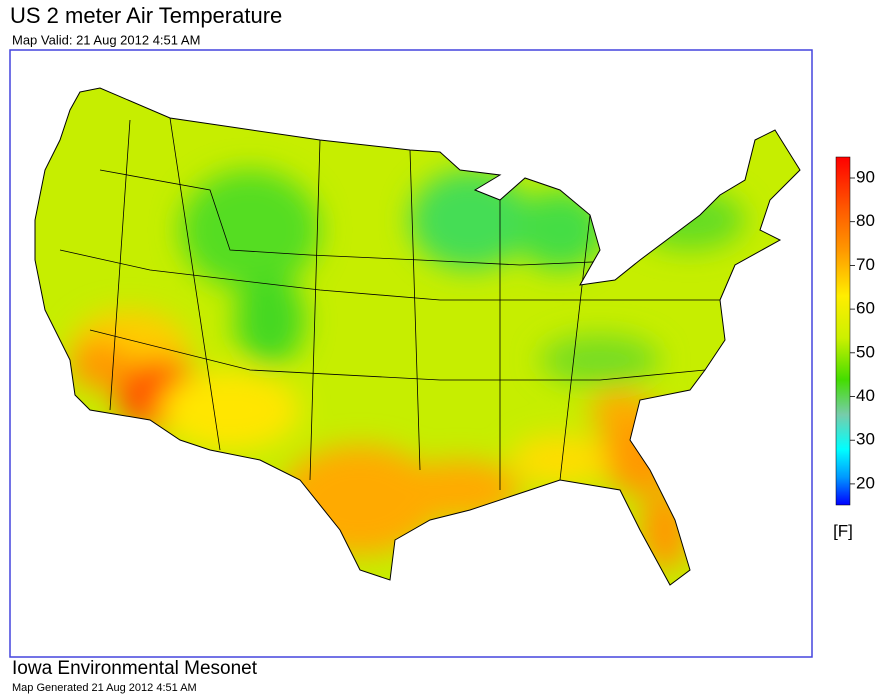 This screenshot has width=883, height=700. Describe the element at coordinates (865, 308) in the screenshot. I see `tick-label: 60` at that location.